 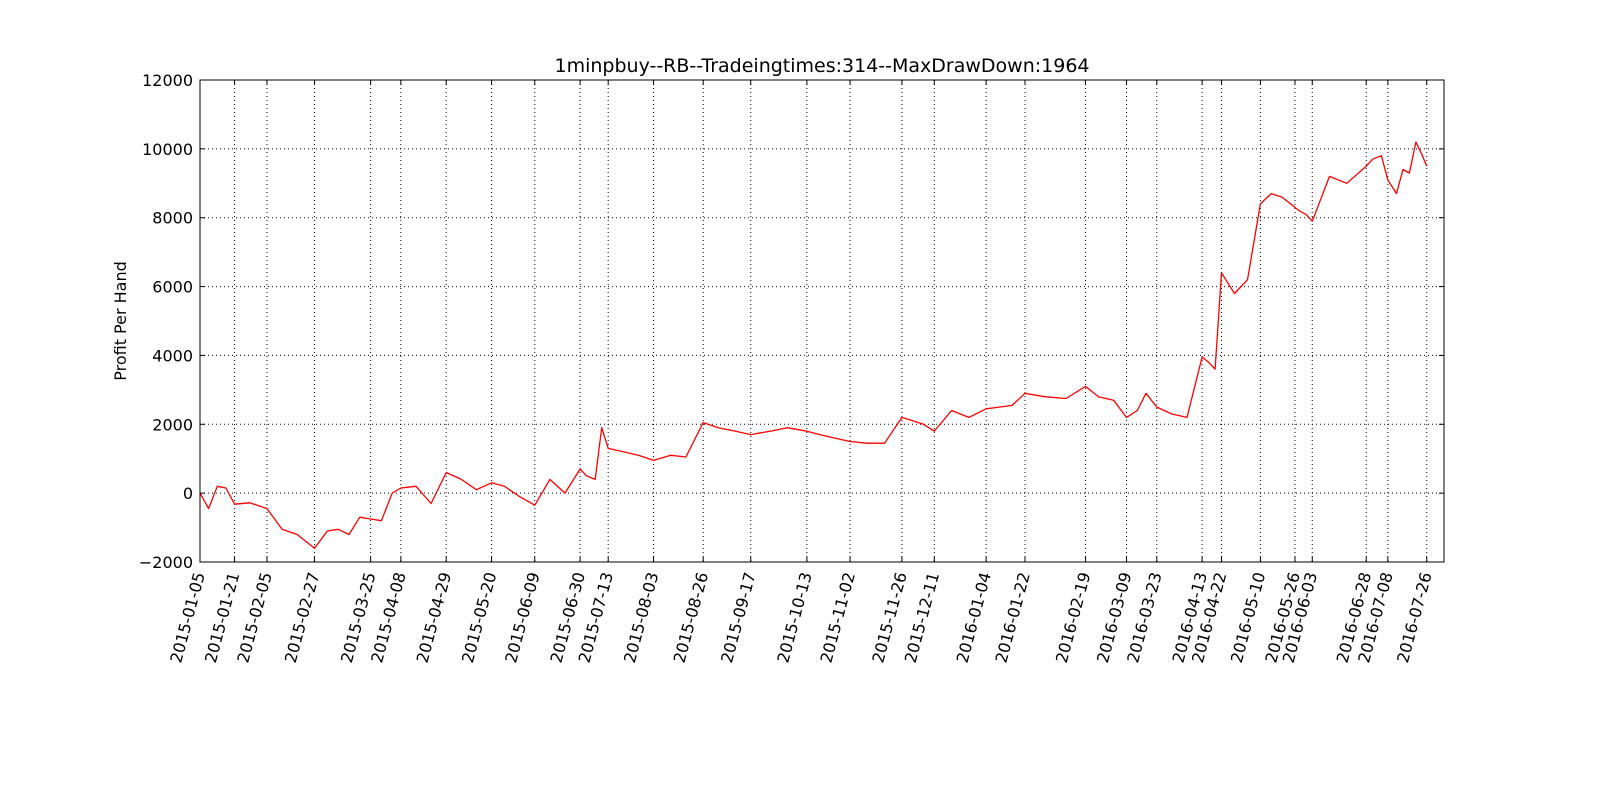 What do you see at coordinates (172, 355) in the screenshot?
I see `y-tick-label: 4000` at bounding box center [172, 355].